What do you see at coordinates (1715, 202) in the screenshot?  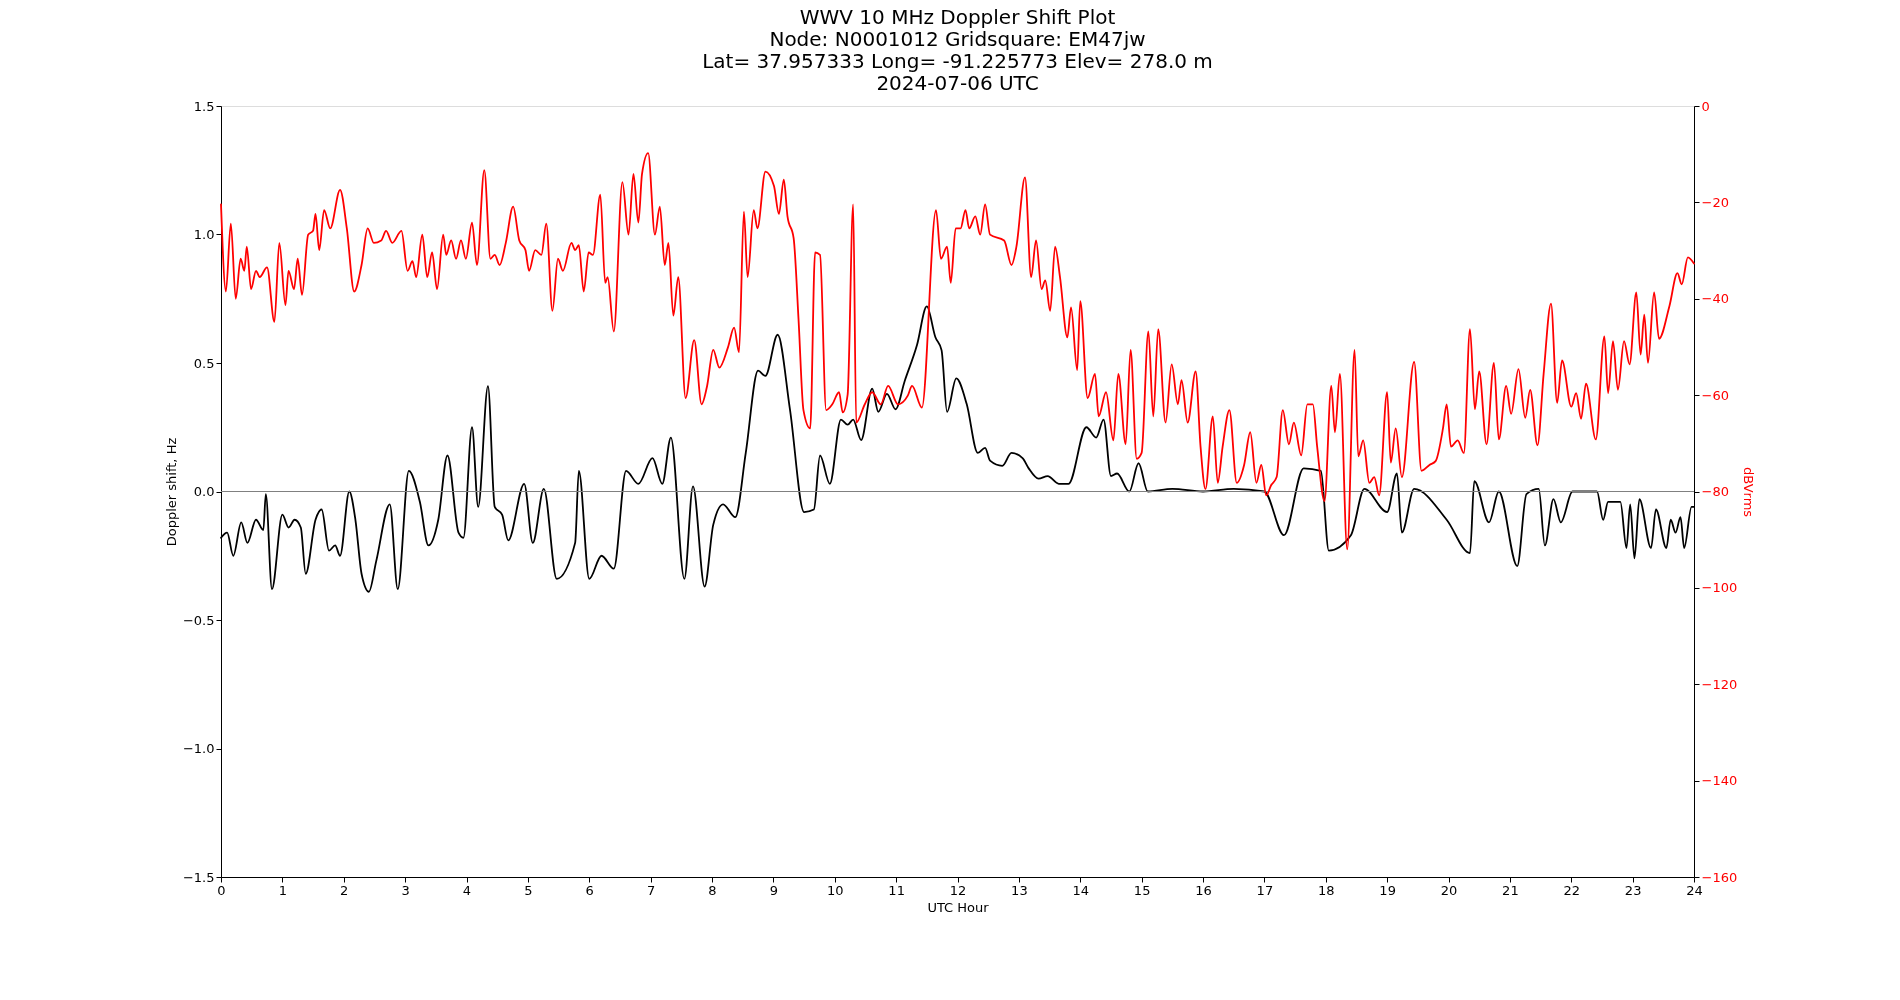 I see `y2-tick-label: −20` at bounding box center [1715, 202].